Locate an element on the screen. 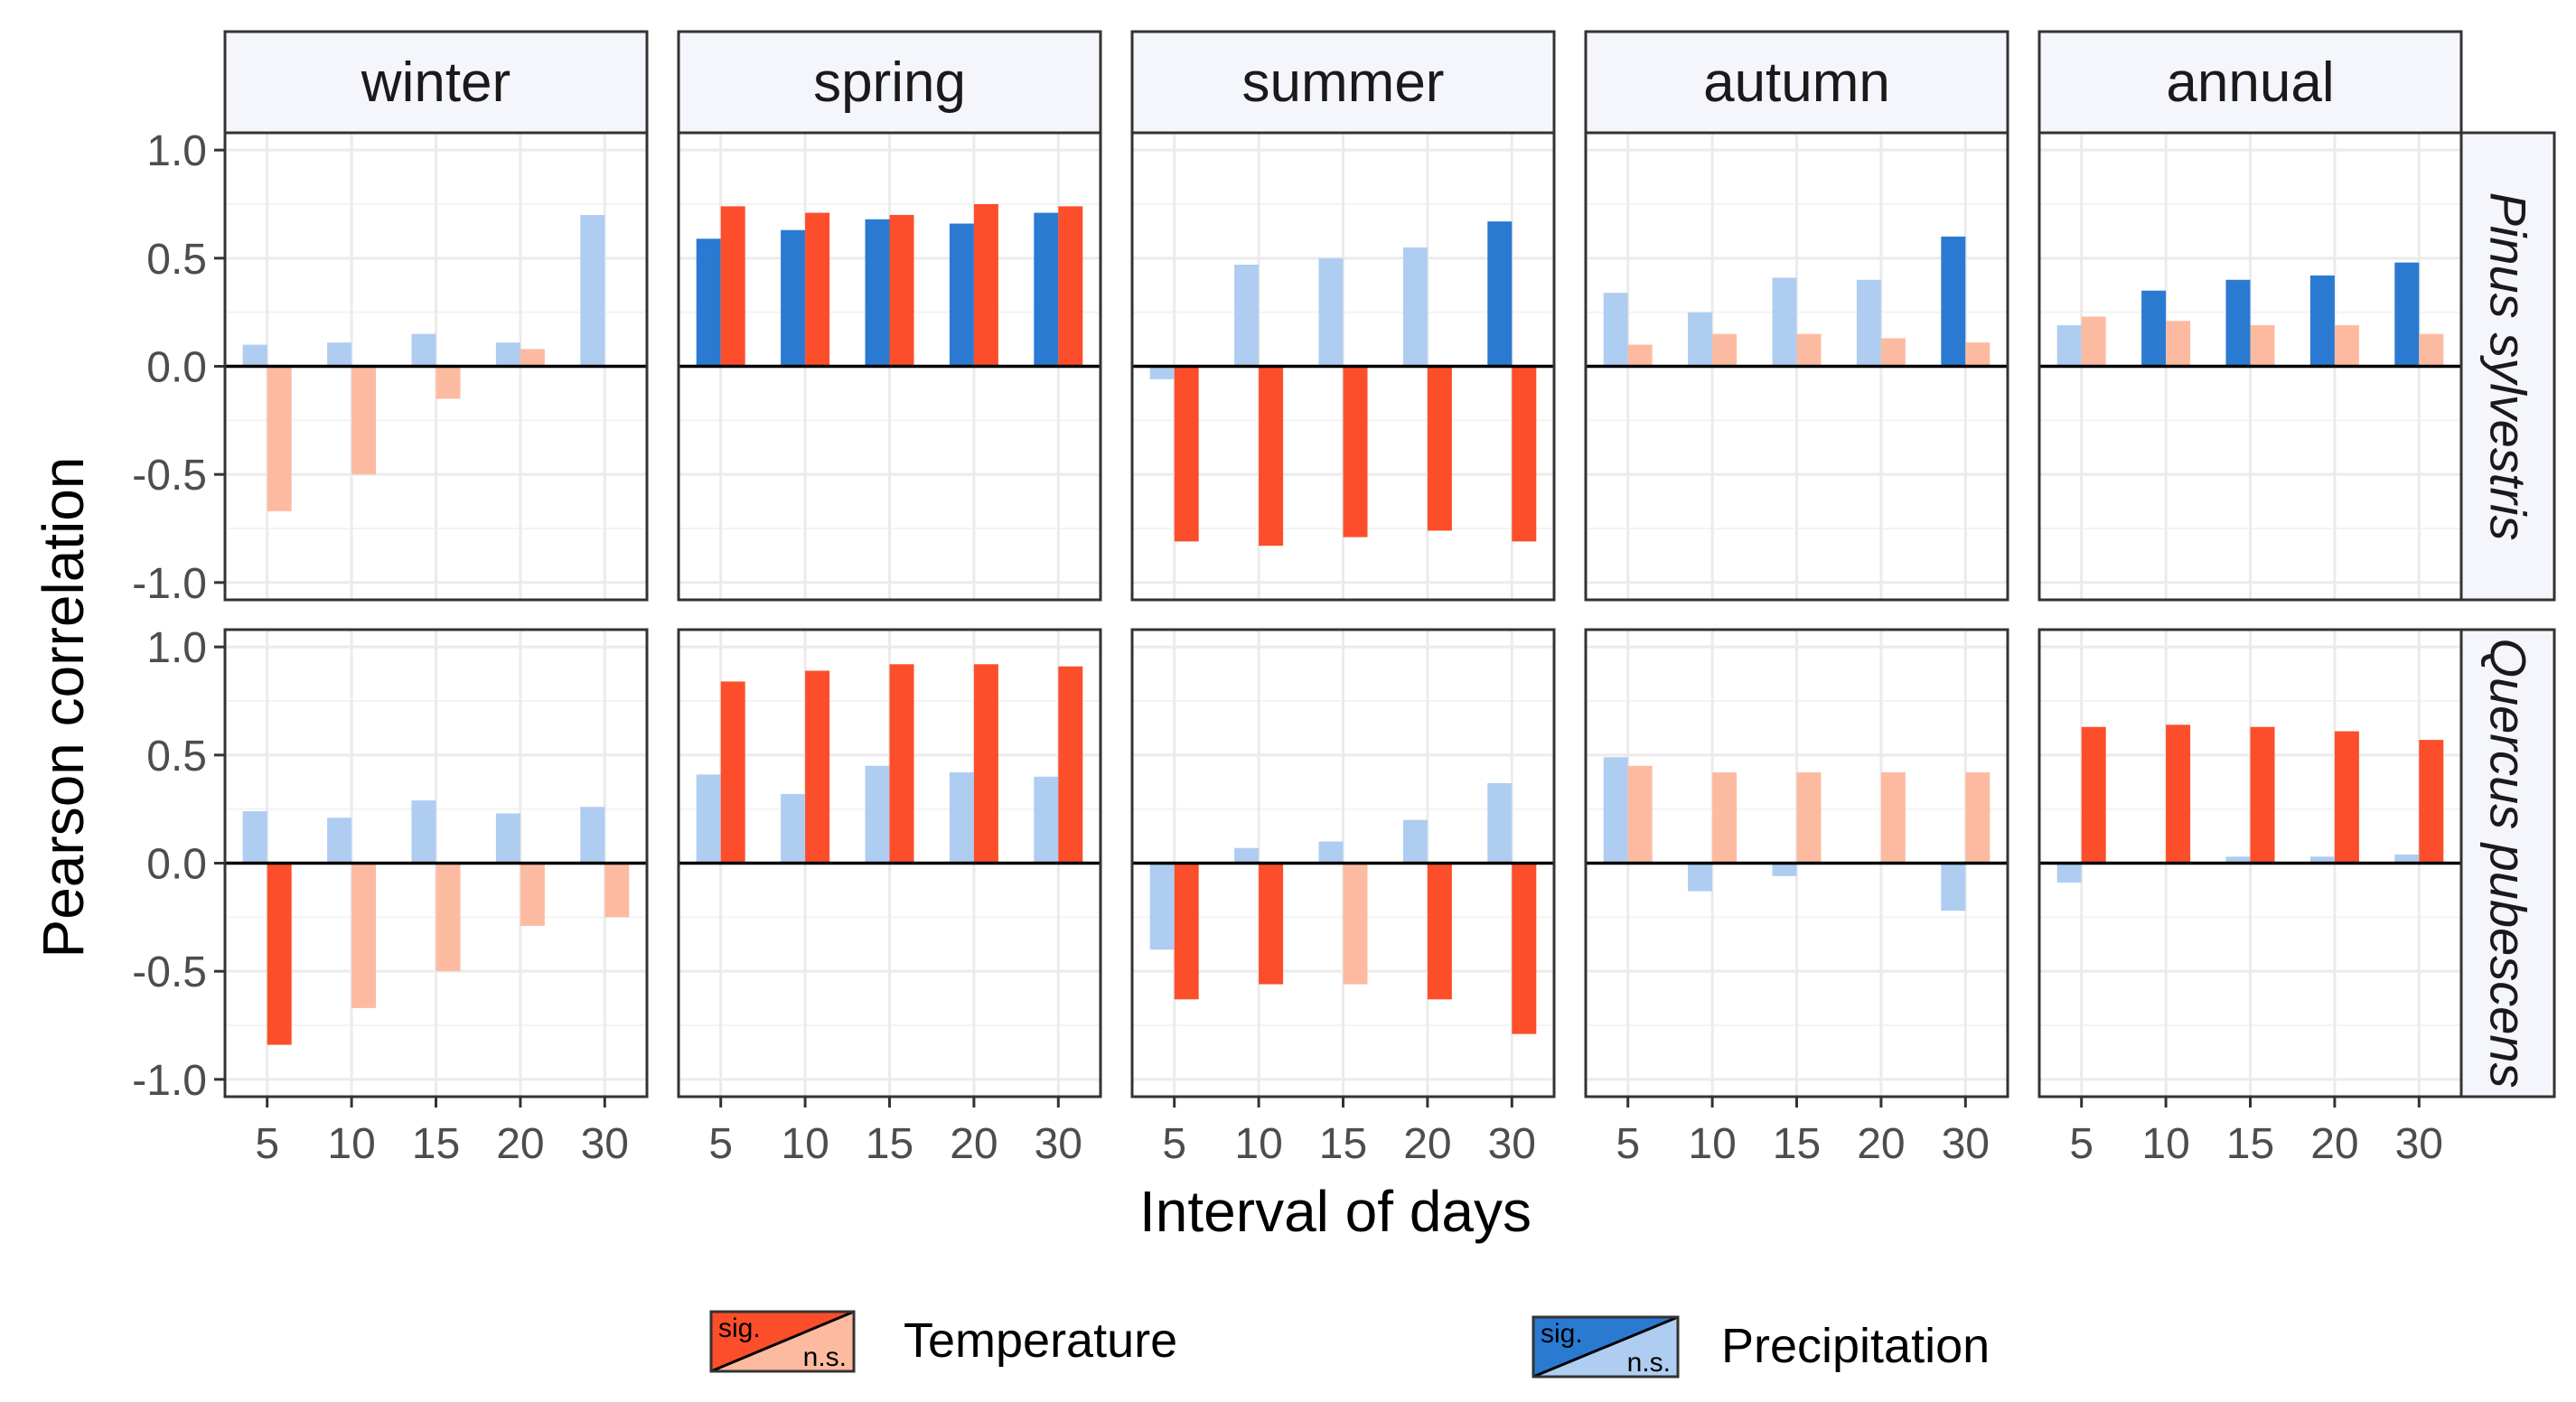  bar-temperature-10-quercus-pubescens-autumn is located at coordinates (1725, 817).